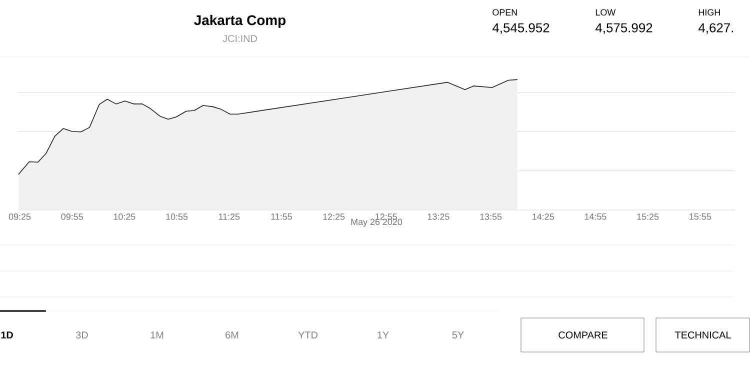  Describe the element at coordinates (125, 217) in the screenshot. I see `x-tick-label: 10:25` at that location.